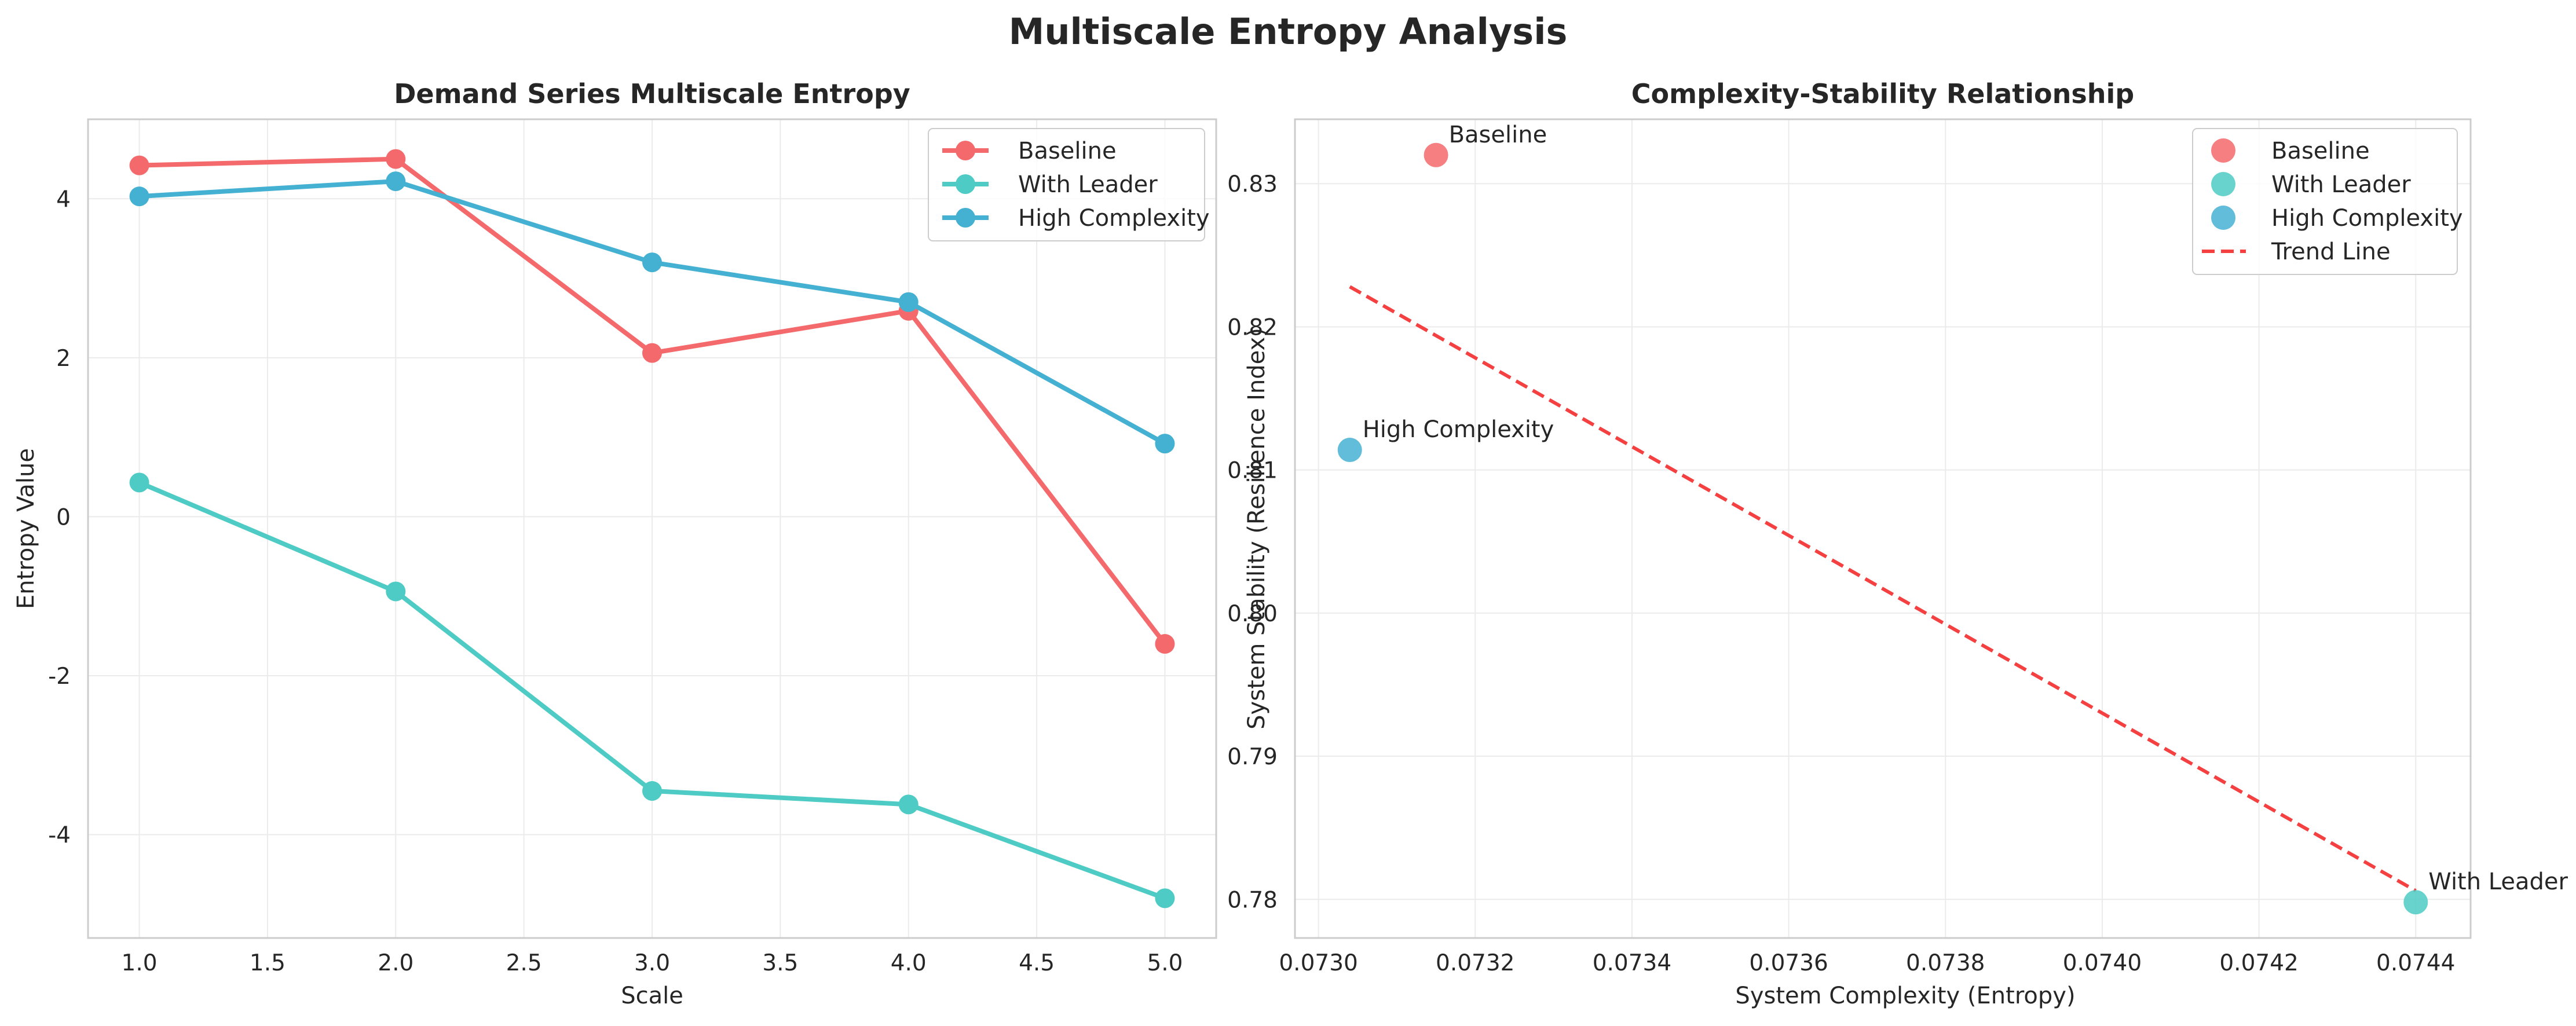 This screenshot has height=1026, width=2576. I want to click on right-x-tick-label: 0.0734, so click(1632, 963).